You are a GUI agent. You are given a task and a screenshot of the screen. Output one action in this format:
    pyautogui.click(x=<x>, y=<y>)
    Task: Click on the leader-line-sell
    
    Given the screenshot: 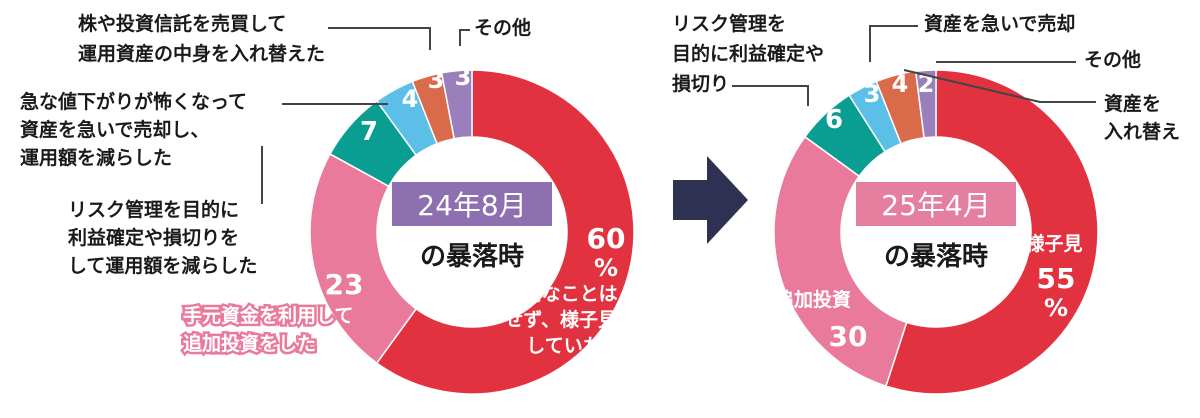 What is the action you would take?
    pyautogui.click(x=893, y=43)
    